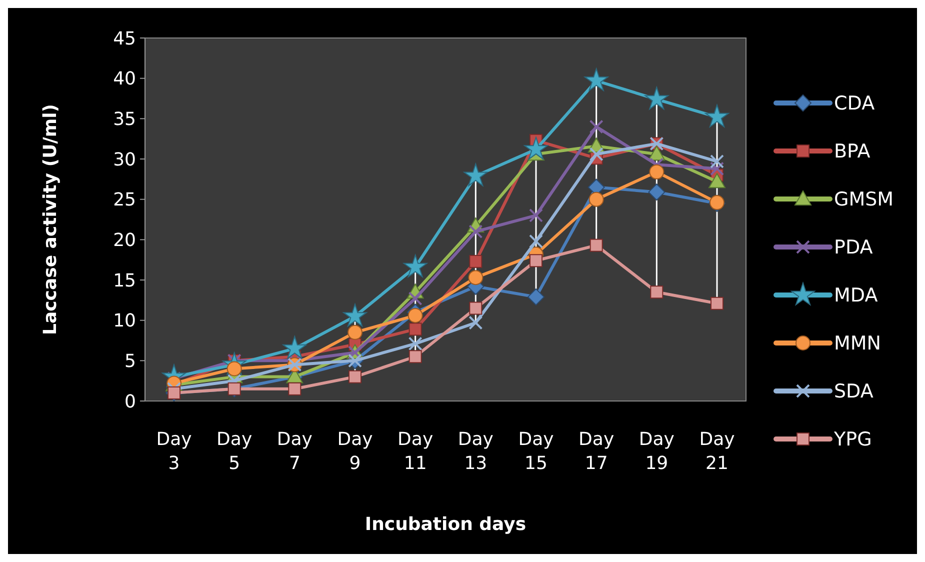  I want to click on y-tick-label: 30, so click(124, 159).